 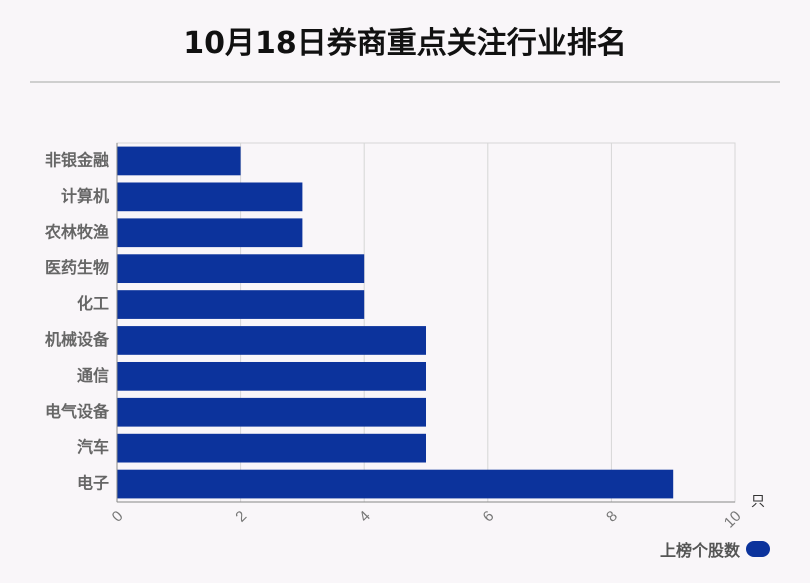 What do you see at coordinates (77, 159) in the screenshot?
I see `category-label-0: 非银金融` at bounding box center [77, 159].